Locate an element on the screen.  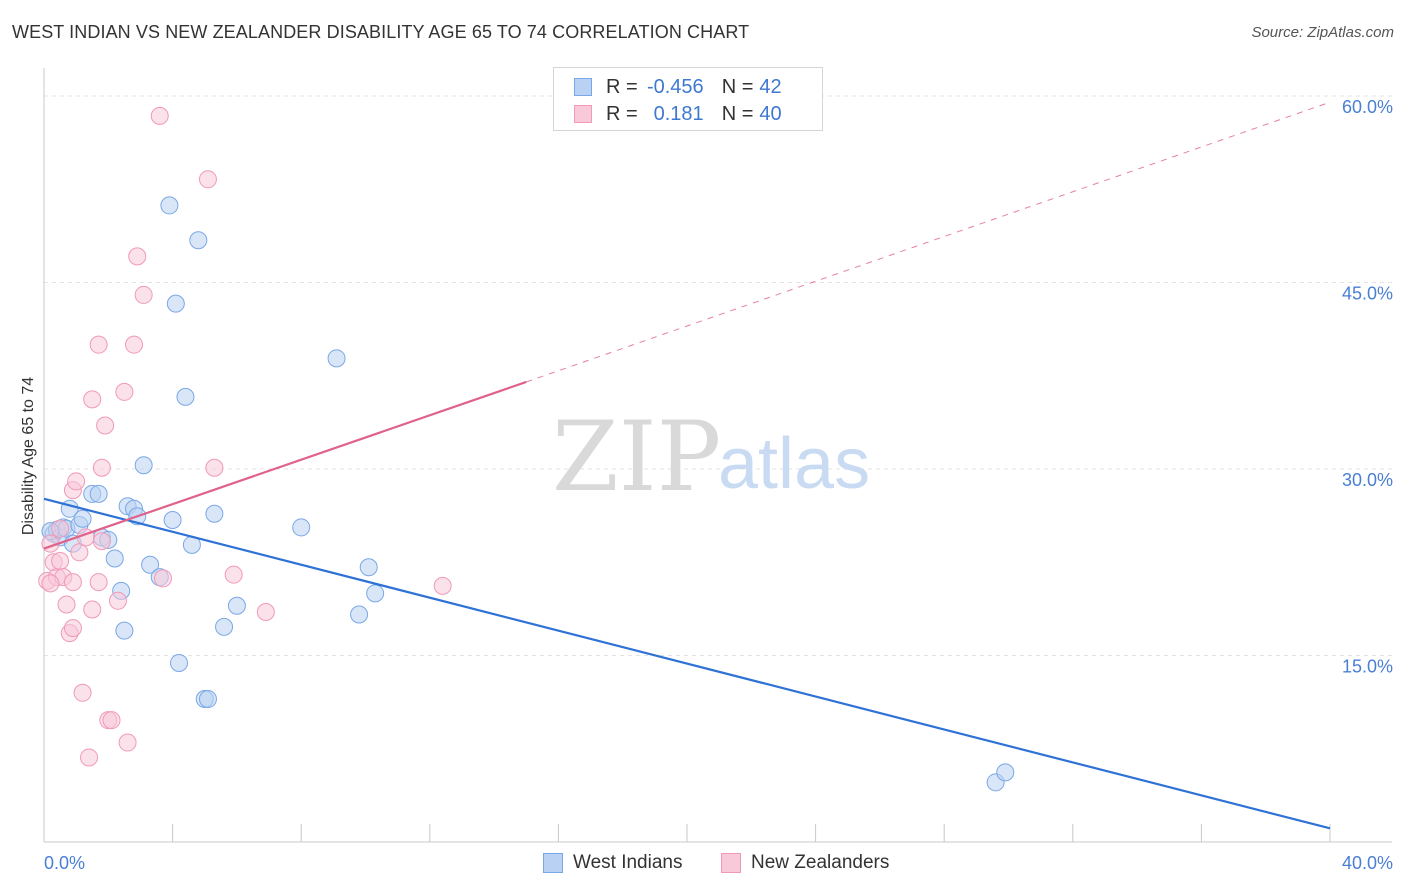
y-tick-label: 45.0% is located at coordinates (1367, 294).